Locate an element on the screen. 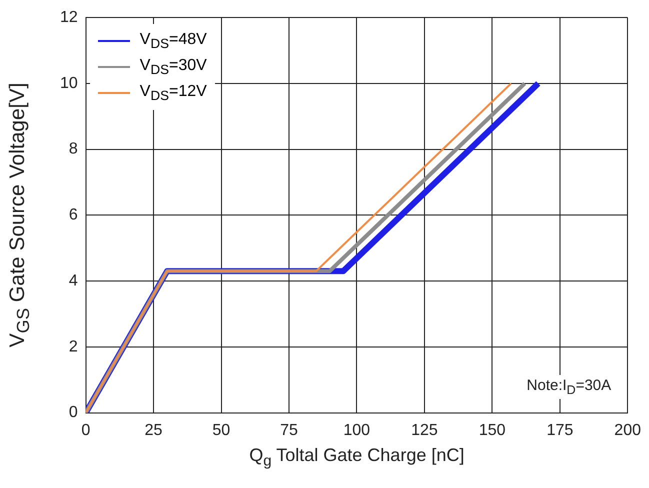  y-tick-label: 0 is located at coordinates (73, 413).